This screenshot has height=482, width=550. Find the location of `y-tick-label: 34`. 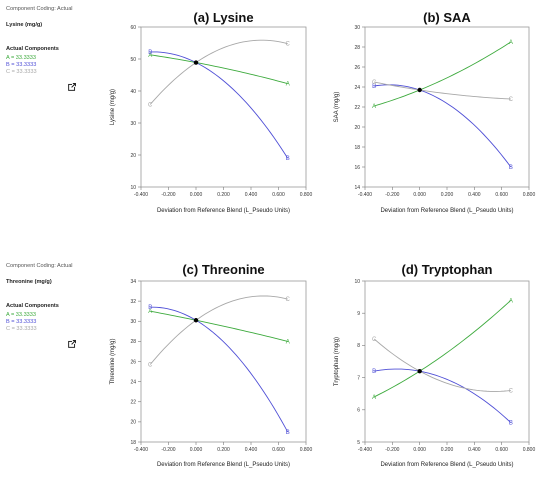

y-tick-label: 34 is located at coordinates (133, 282).